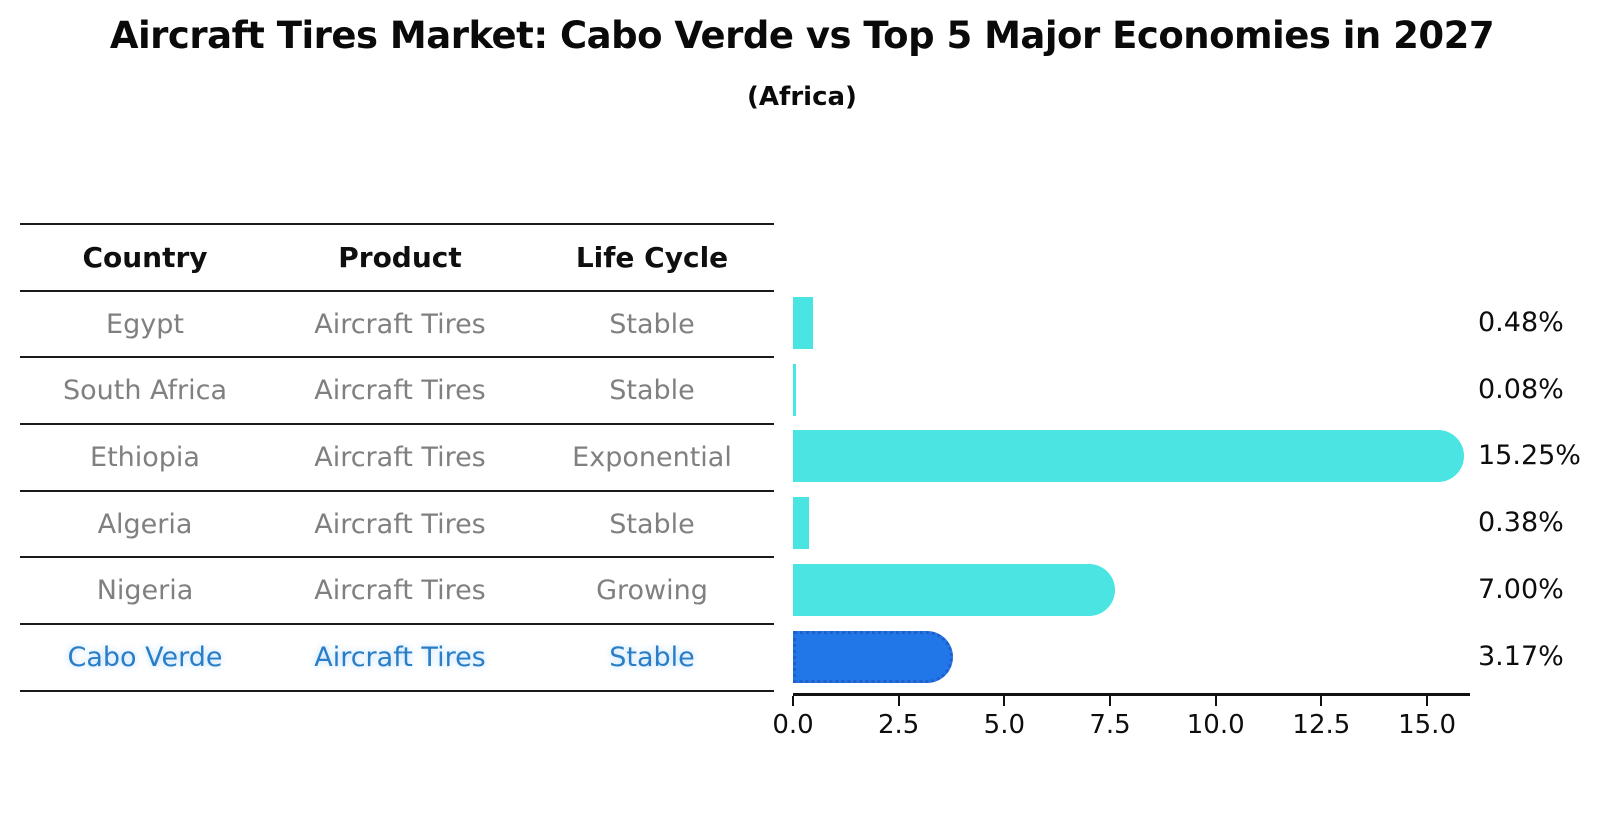  Describe the element at coordinates (1004, 725) in the screenshot. I see `x-axis-tick-label: 5.0` at that location.